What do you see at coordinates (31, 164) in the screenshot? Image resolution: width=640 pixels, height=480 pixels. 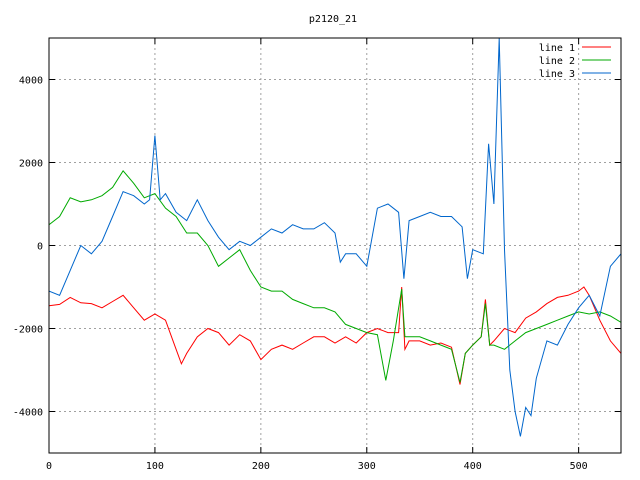 I see `y-tick-label: 2000` at bounding box center [31, 164].